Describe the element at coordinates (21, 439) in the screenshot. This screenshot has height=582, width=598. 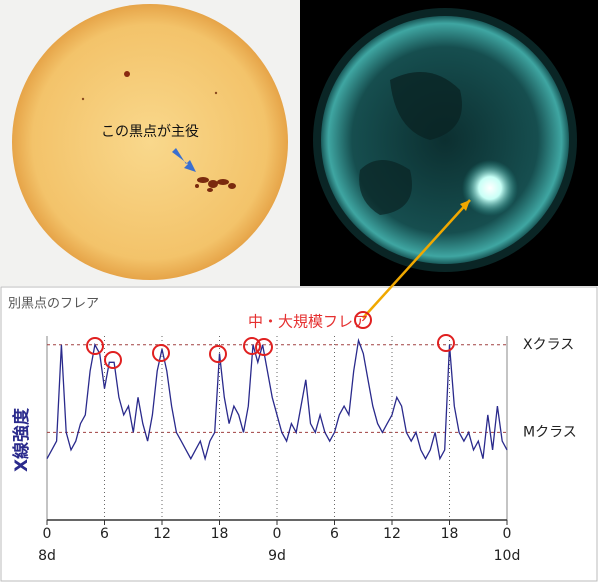
I see `y-axis-label: X線強度` at that location.